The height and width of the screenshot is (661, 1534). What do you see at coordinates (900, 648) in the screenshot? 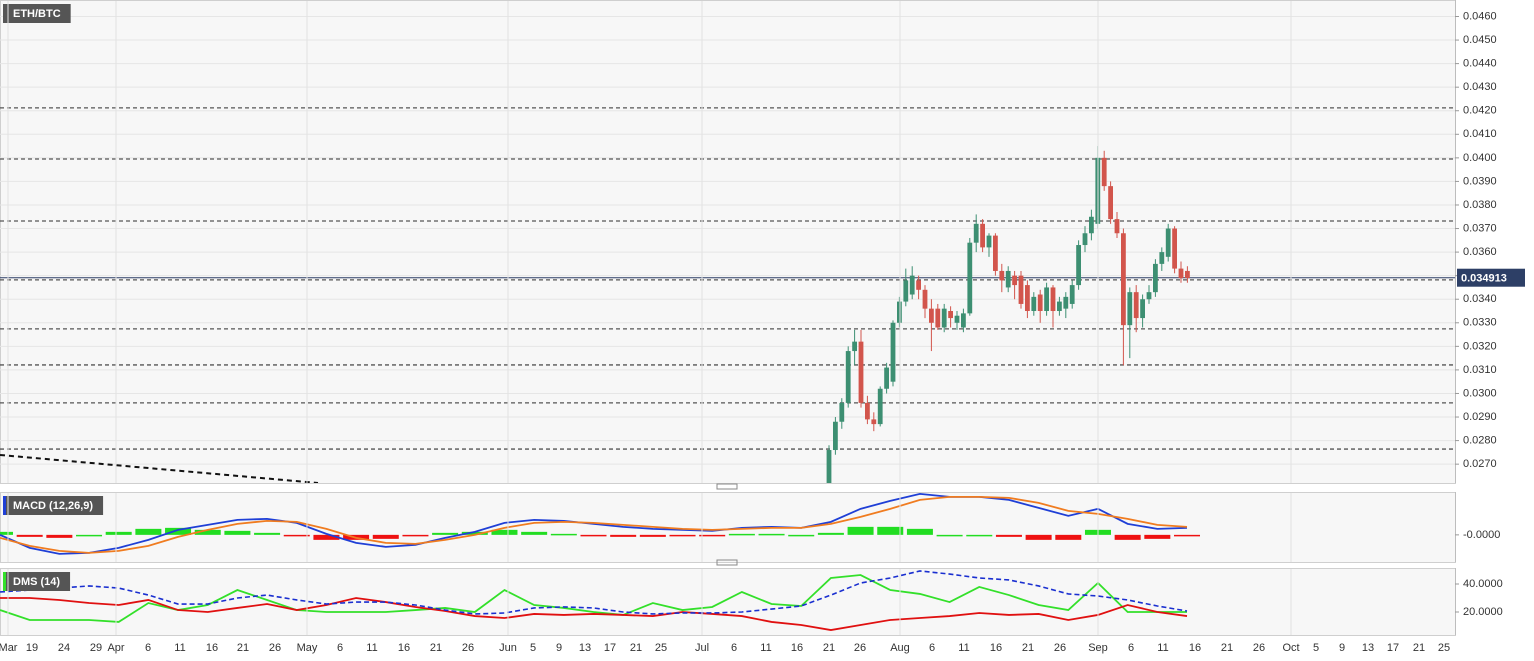
I see `x-tick-label: Aug` at bounding box center [900, 648].